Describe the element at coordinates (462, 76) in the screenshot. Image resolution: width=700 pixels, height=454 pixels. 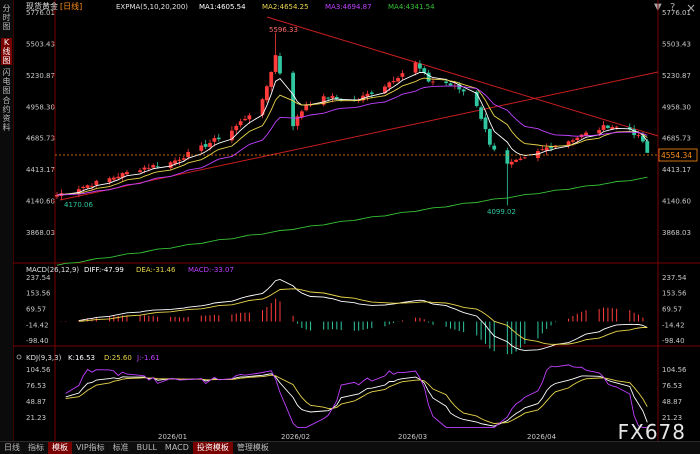
I see `trendline-upper` at that location.